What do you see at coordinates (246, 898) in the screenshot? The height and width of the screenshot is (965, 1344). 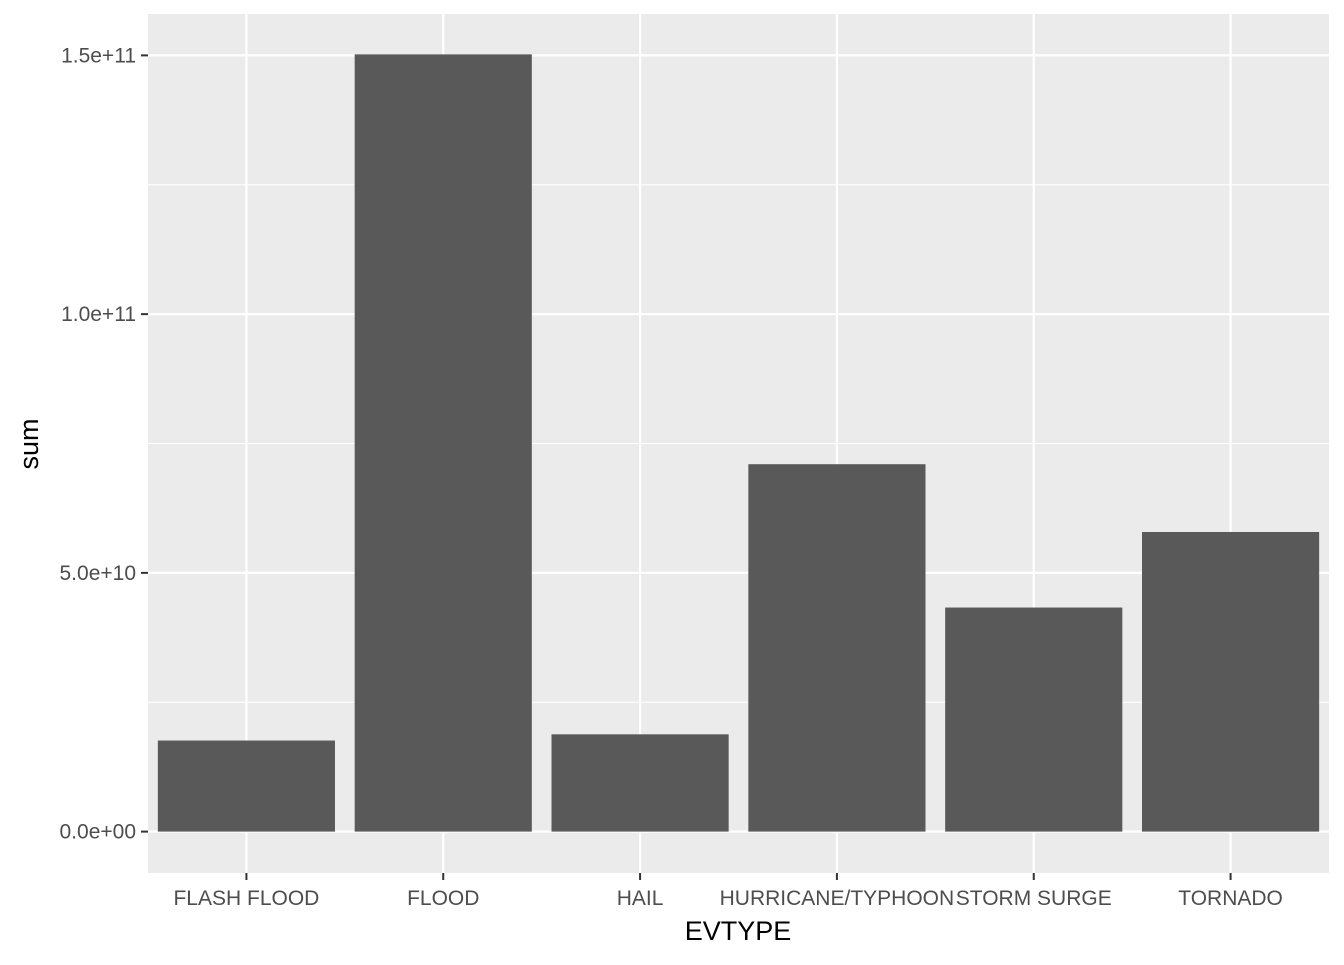 I see `x-tick-label: FLASH FLOOD` at bounding box center [246, 898].